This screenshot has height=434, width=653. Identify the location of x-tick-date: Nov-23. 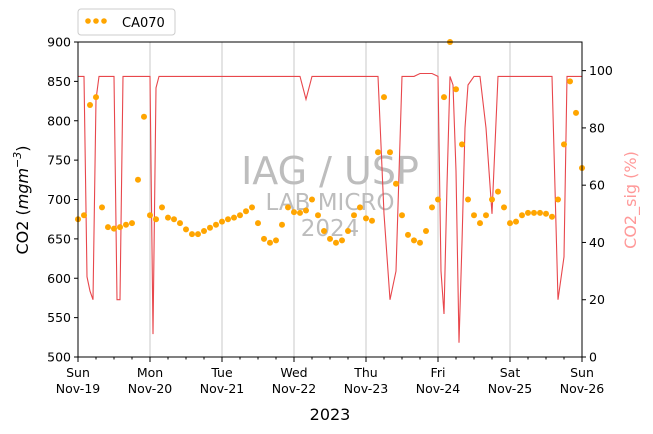
(366, 388).